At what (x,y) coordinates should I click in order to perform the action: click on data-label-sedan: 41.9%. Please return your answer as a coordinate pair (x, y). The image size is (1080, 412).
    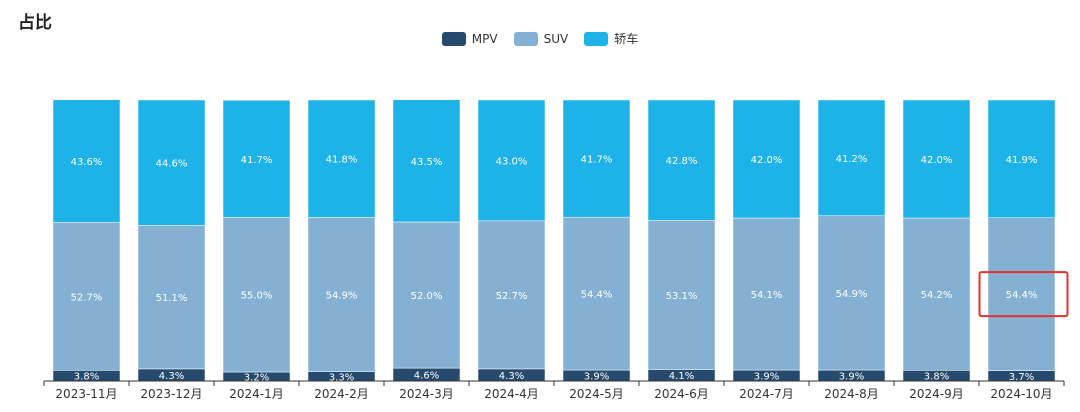
    Looking at the image, I should click on (1022, 160).